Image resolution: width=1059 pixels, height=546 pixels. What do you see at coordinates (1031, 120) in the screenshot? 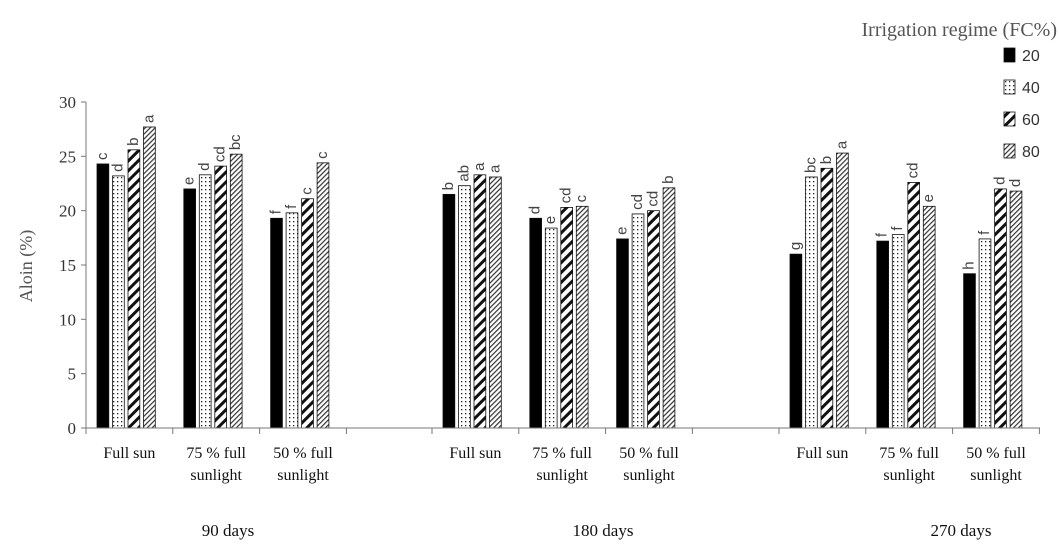
I see `legend-label-60: 60` at bounding box center [1031, 120].